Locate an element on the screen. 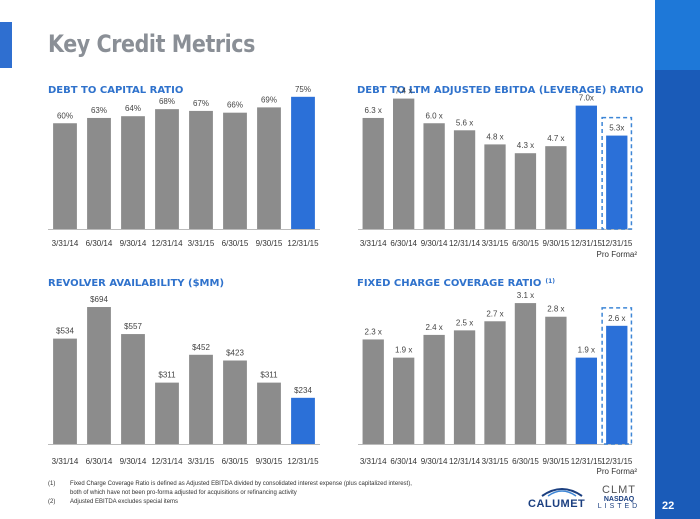 The image size is (700, 519). chart-3-value-label-4: $311 is located at coordinates (167, 375).